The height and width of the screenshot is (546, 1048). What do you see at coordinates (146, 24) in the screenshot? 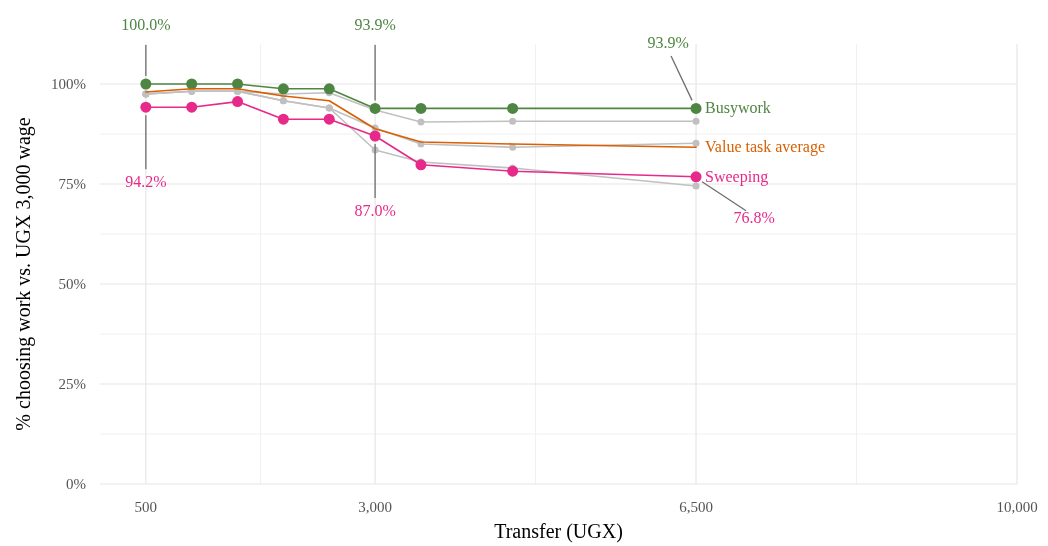
I see `annotation: 100.0%` at bounding box center [146, 24].